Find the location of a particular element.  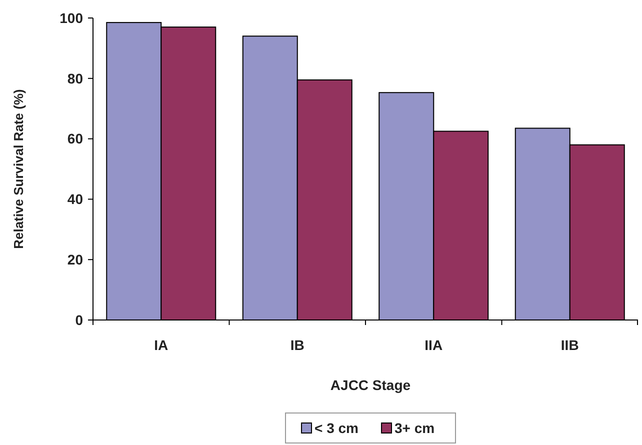

x-tick-label: IB is located at coordinates (297, 345).